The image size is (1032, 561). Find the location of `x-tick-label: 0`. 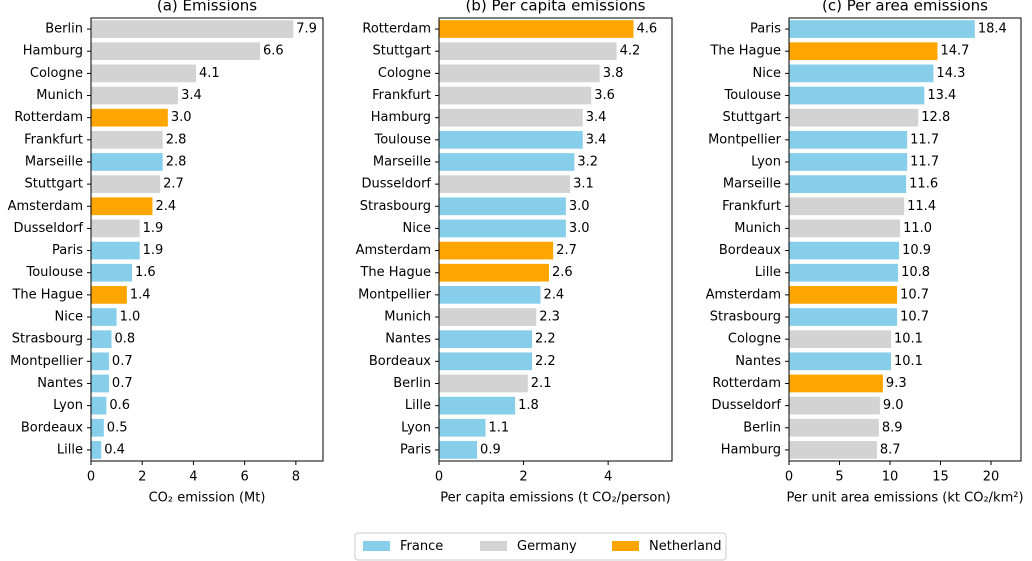

x-tick-label: 0 is located at coordinates (789, 477).